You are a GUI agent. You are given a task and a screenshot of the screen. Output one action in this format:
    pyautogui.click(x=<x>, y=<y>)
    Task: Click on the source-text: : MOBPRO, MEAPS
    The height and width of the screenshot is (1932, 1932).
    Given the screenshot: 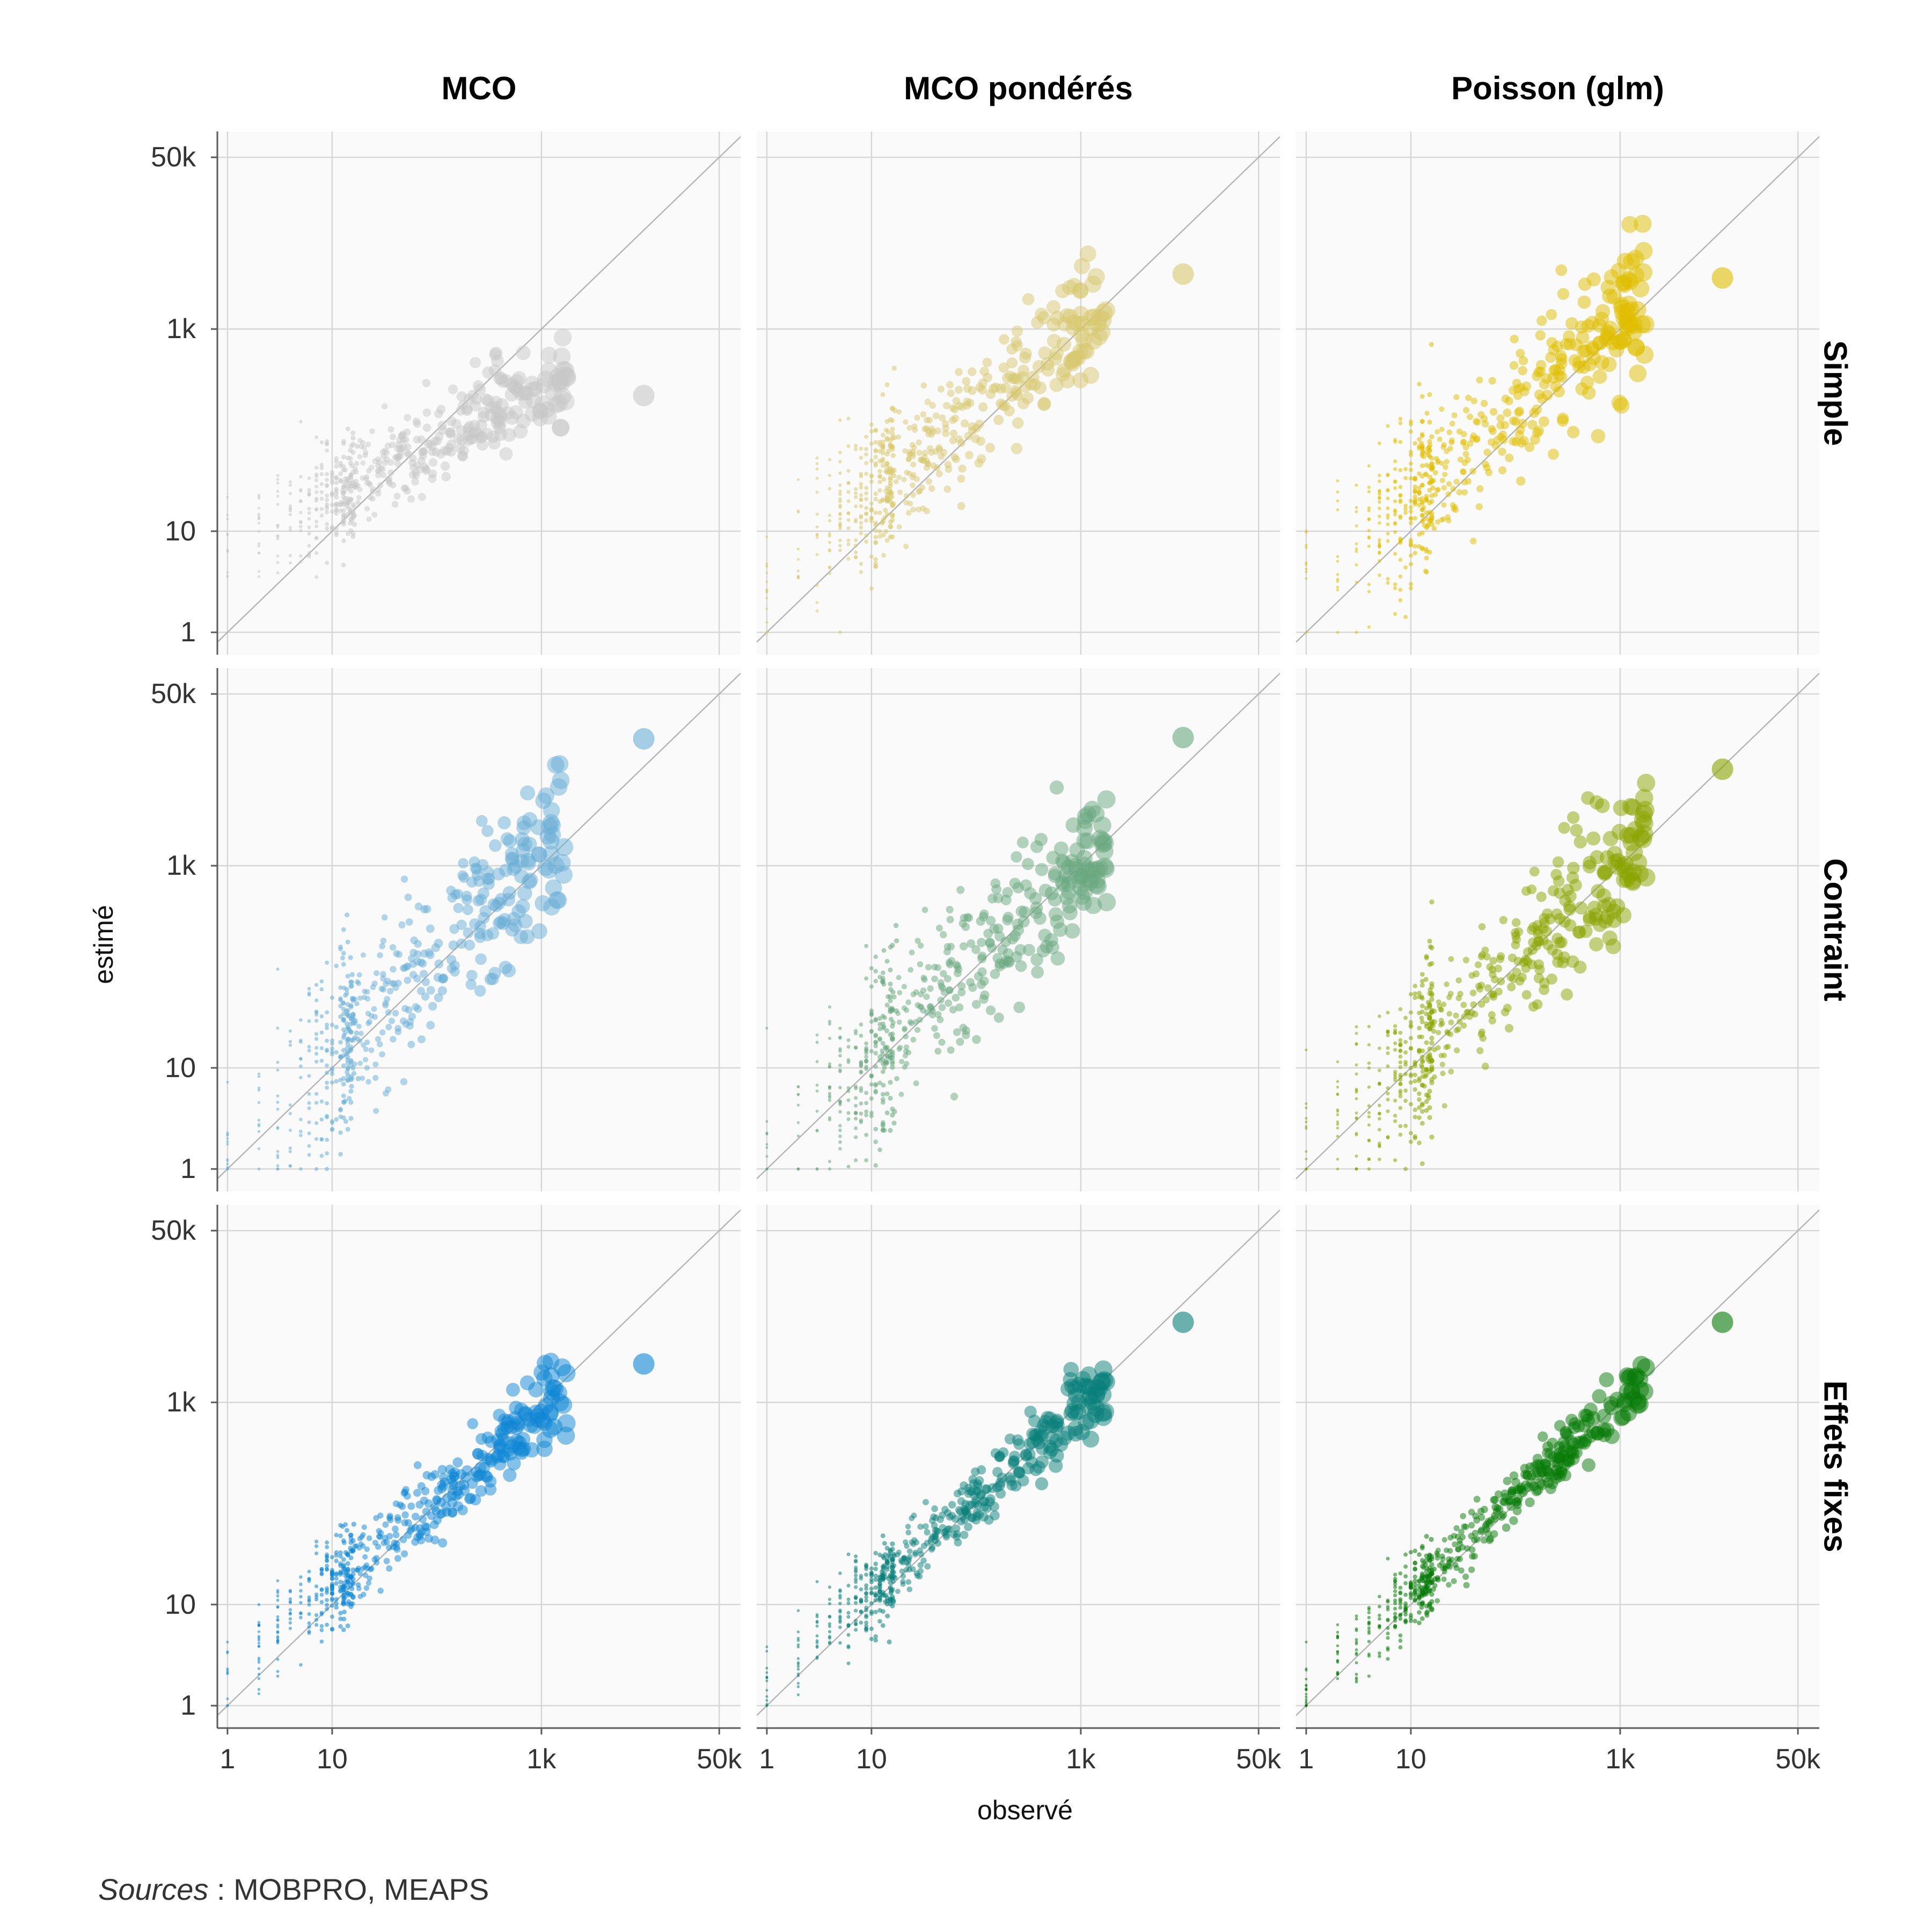 What is the action you would take?
    pyautogui.click(x=348, y=1889)
    